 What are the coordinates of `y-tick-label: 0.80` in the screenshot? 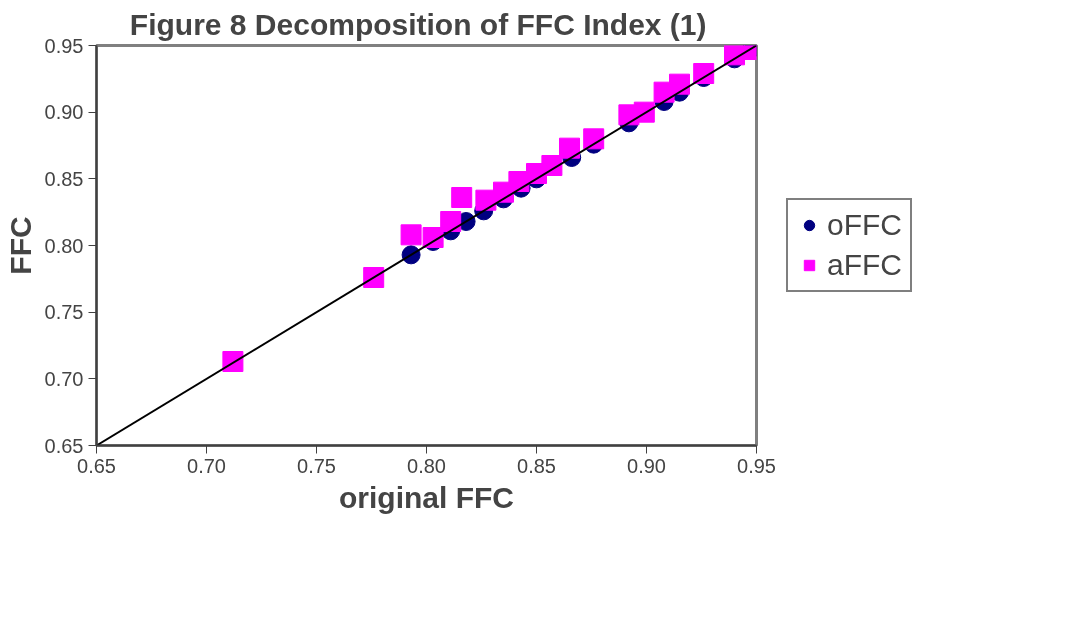 It's located at (64, 245).